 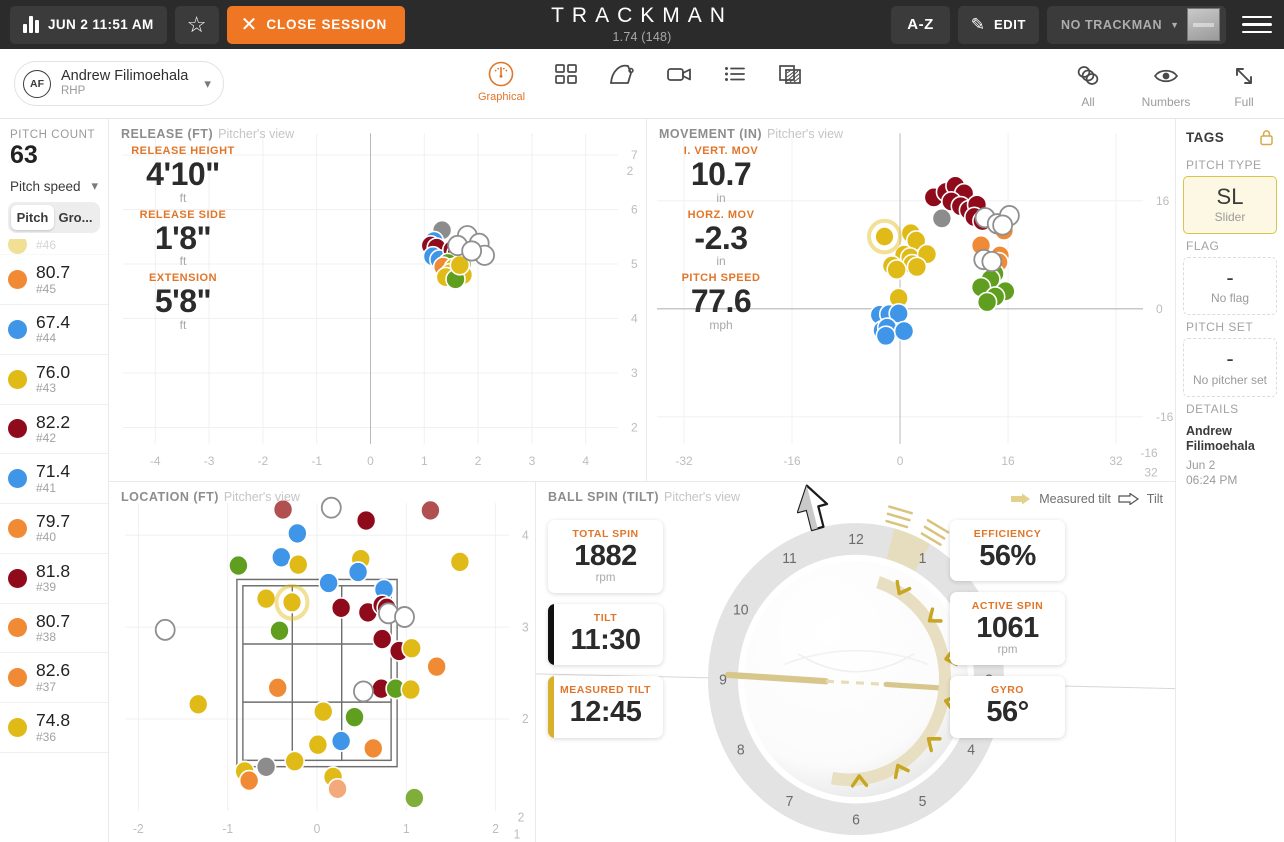 What do you see at coordinates (1244, 86) in the screenshot?
I see `tool-full: Full` at bounding box center [1244, 86].